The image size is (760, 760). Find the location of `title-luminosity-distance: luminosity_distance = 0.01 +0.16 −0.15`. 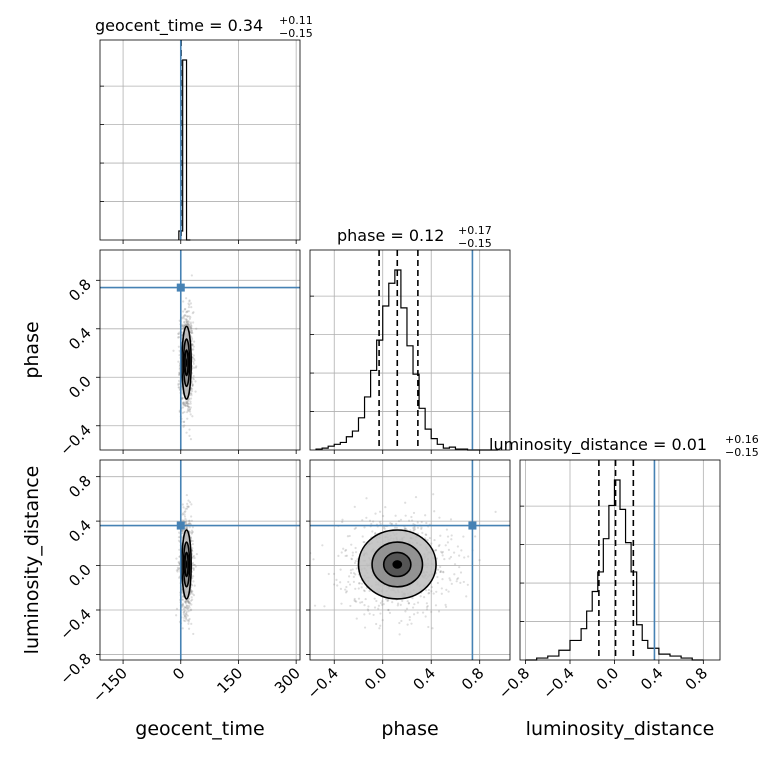

title-luminosity-distance: luminosity_distance = 0.01 +0.16 −0.15 is located at coordinates (624, 446).